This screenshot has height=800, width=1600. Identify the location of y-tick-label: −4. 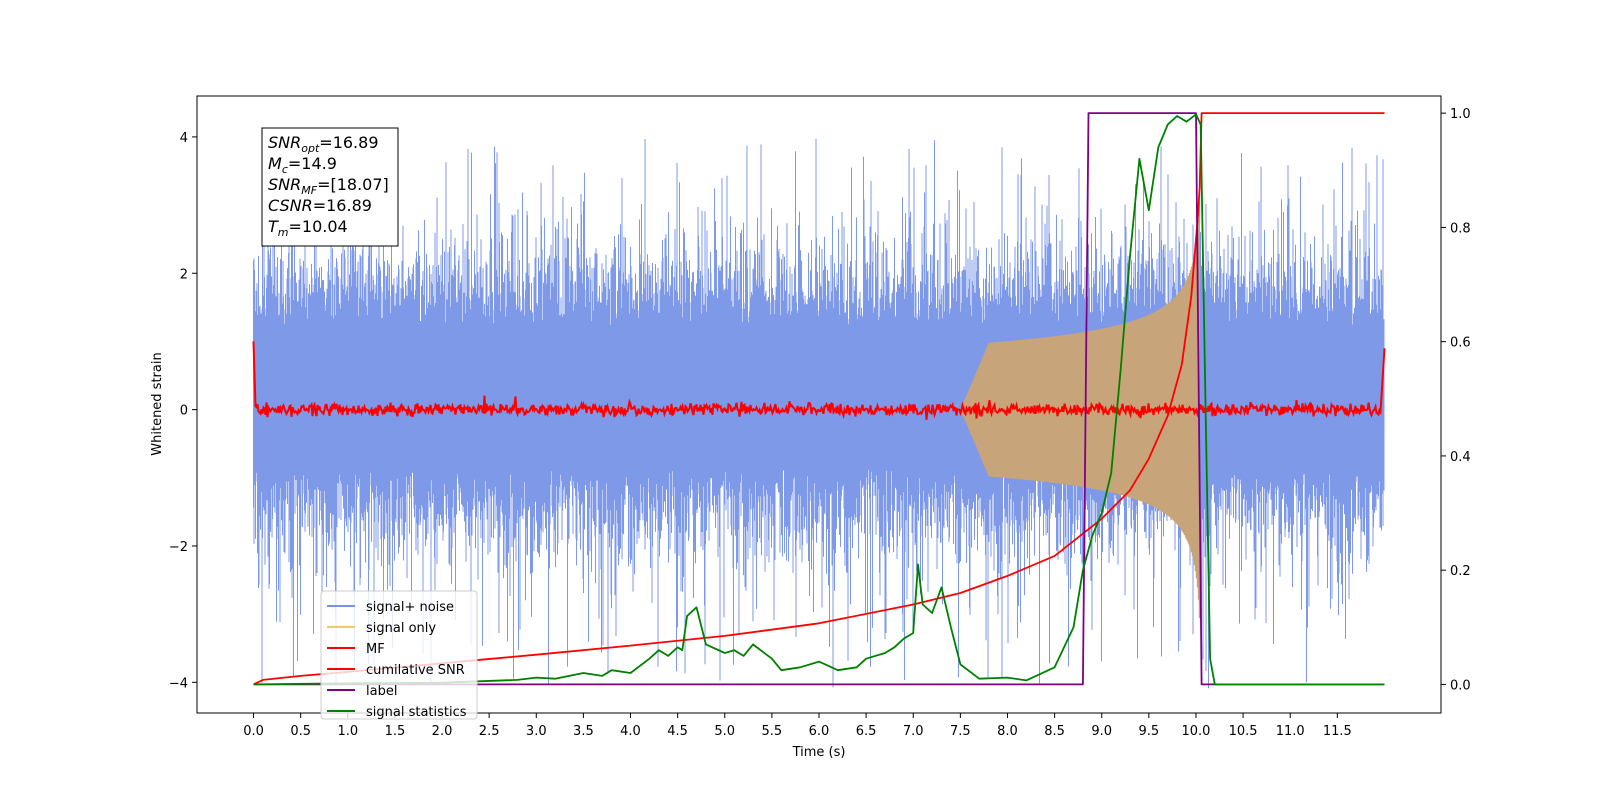
(178, 683).